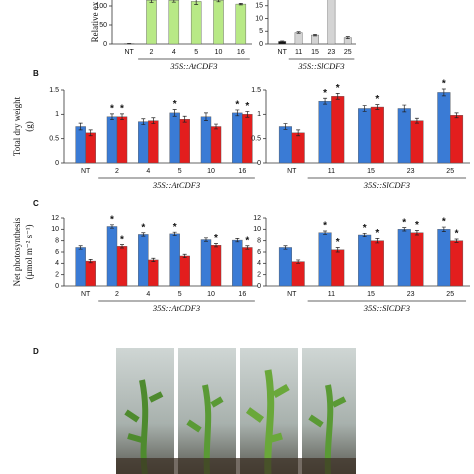  I want to click on x-tick-label: 16, so click(242, 171).